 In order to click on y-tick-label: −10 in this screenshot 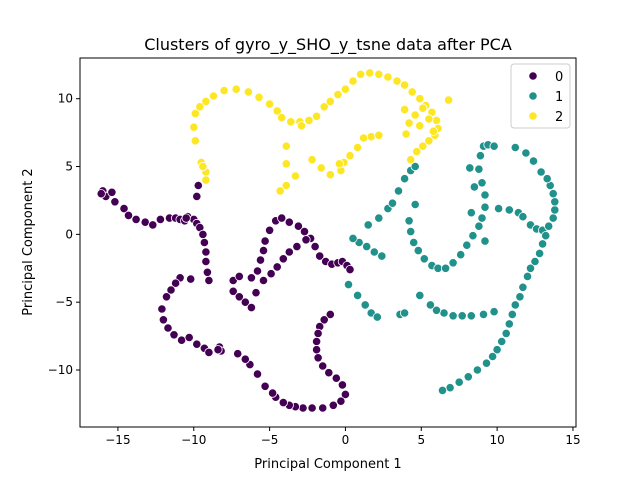, I will do `click(60, 370)`.